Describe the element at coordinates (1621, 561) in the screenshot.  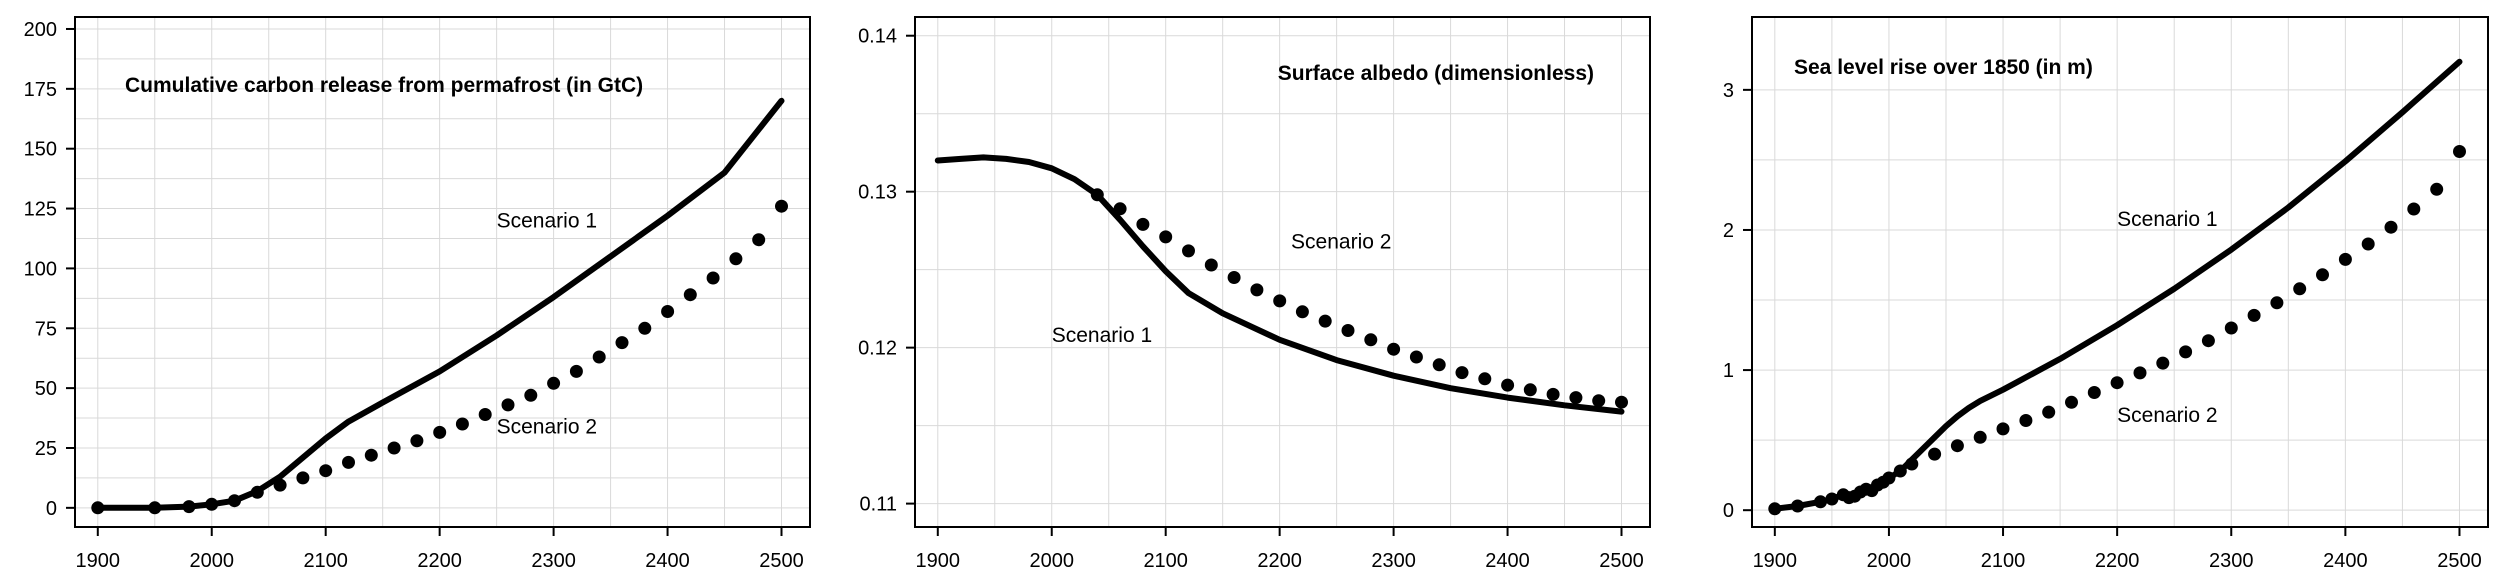
I see `x-tick-label: 2500` at that location.